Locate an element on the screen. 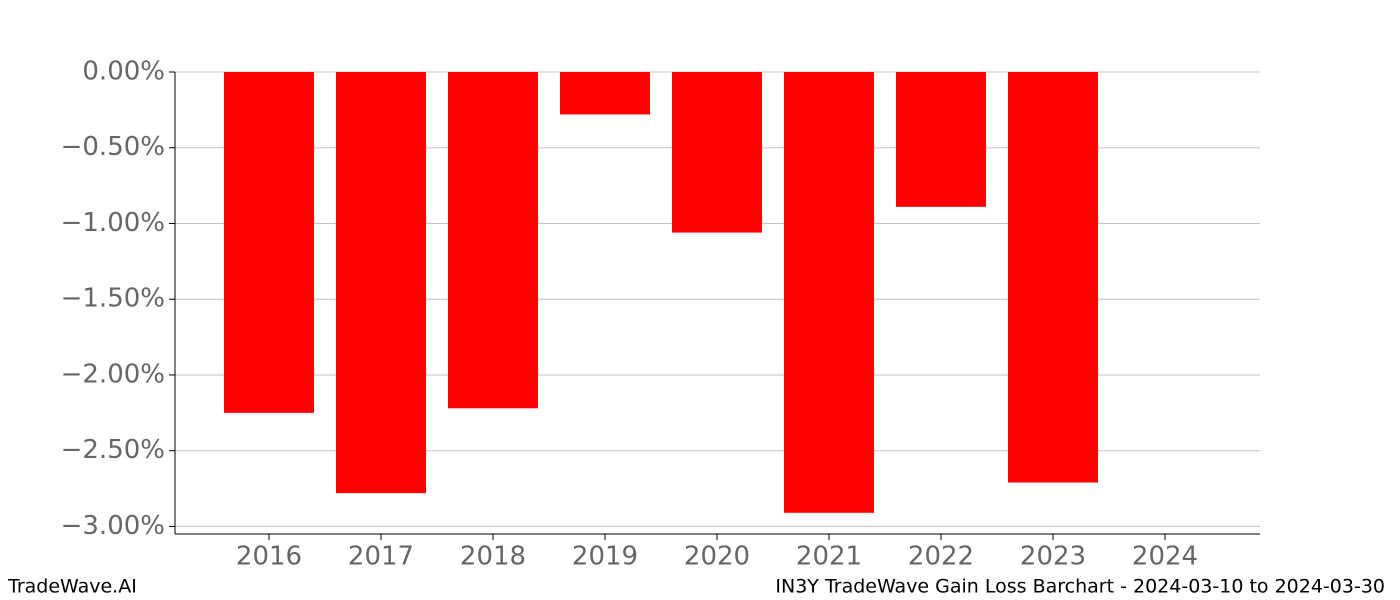 Image resolution: width=1400 pixels, height=600 pixels. y-tick-label: −1.50% is located at coordinates (113, 299).